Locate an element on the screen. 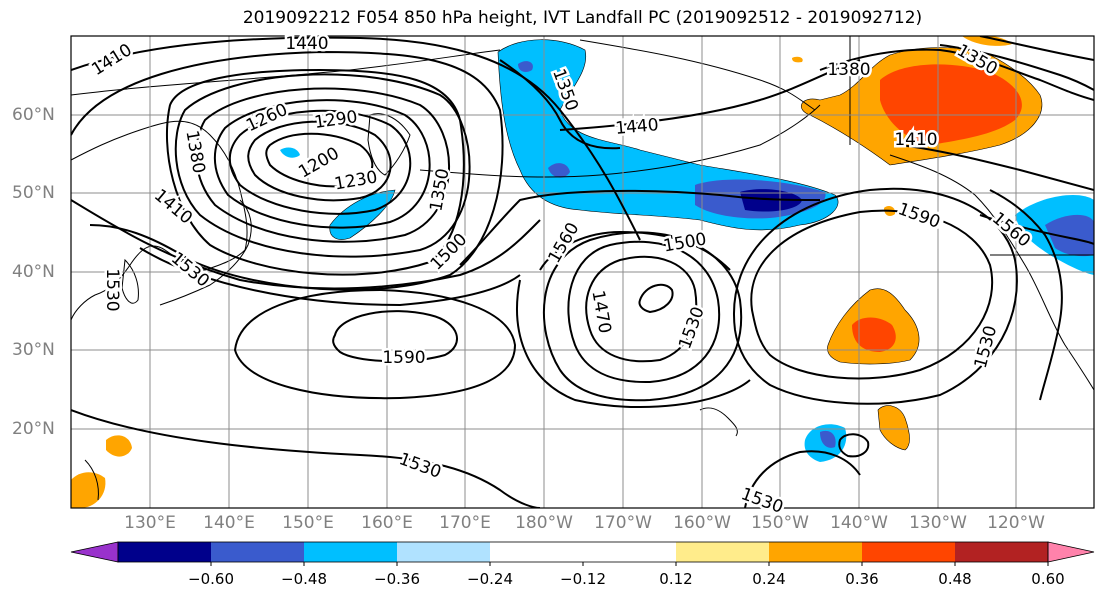  contour-label: 1590 is located at coordinates (403, 358).